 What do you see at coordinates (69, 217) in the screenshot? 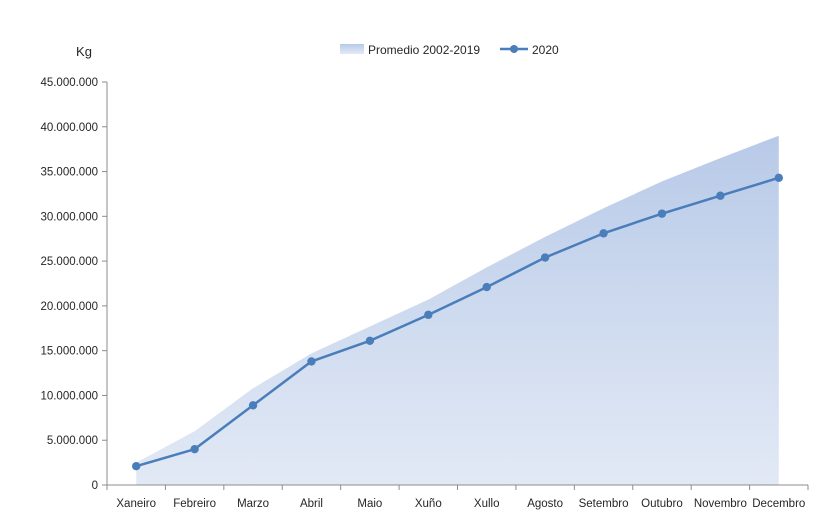
I see `y-tick-label: 30.000.000` at bounding box center [69, 217].